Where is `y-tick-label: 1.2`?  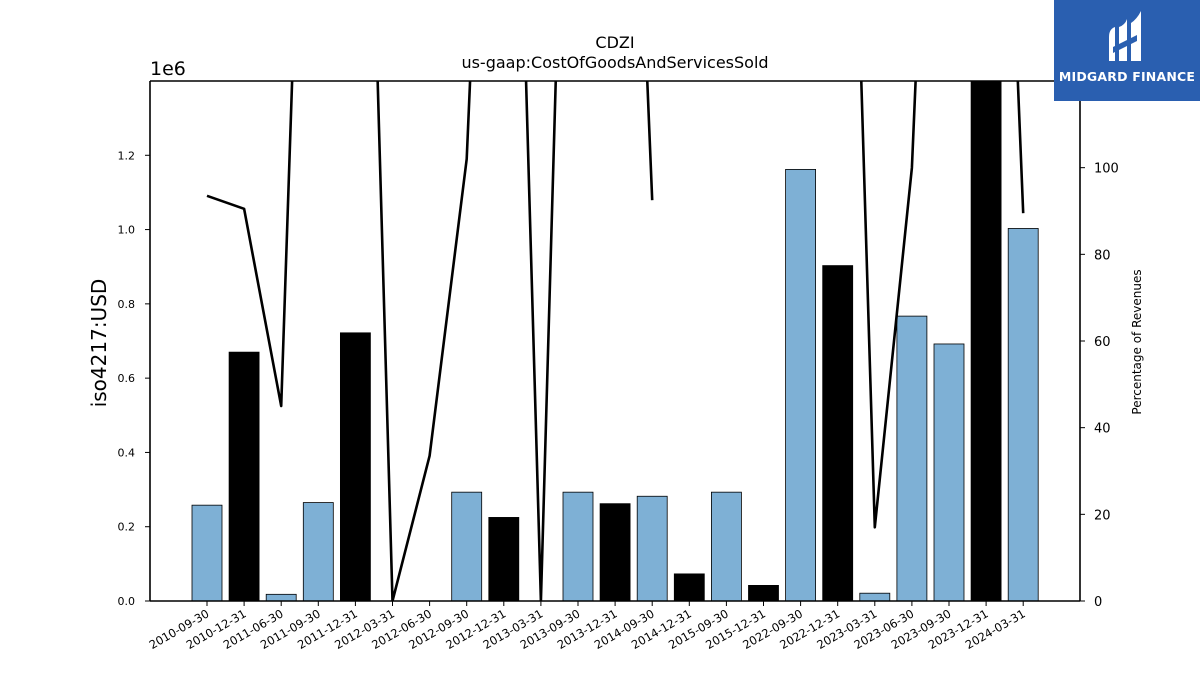 y-tick-label: 1.2 is located at coordinates (127, 155).